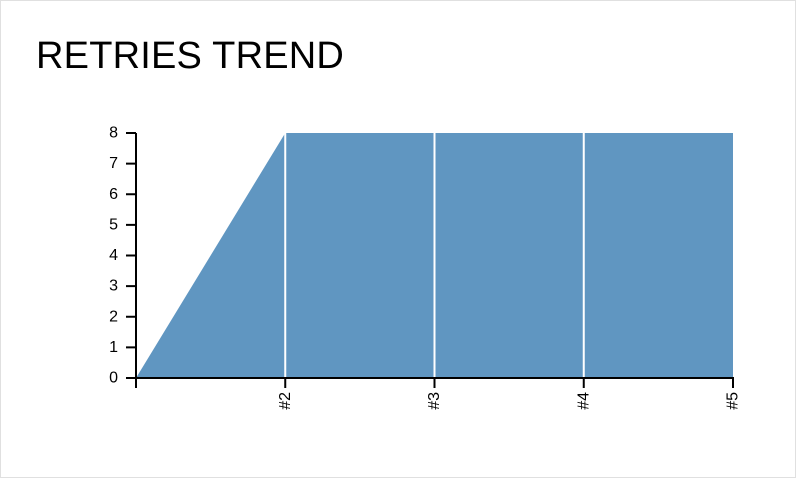  I want to click on x-tick-label: #4, so click(583, 401).